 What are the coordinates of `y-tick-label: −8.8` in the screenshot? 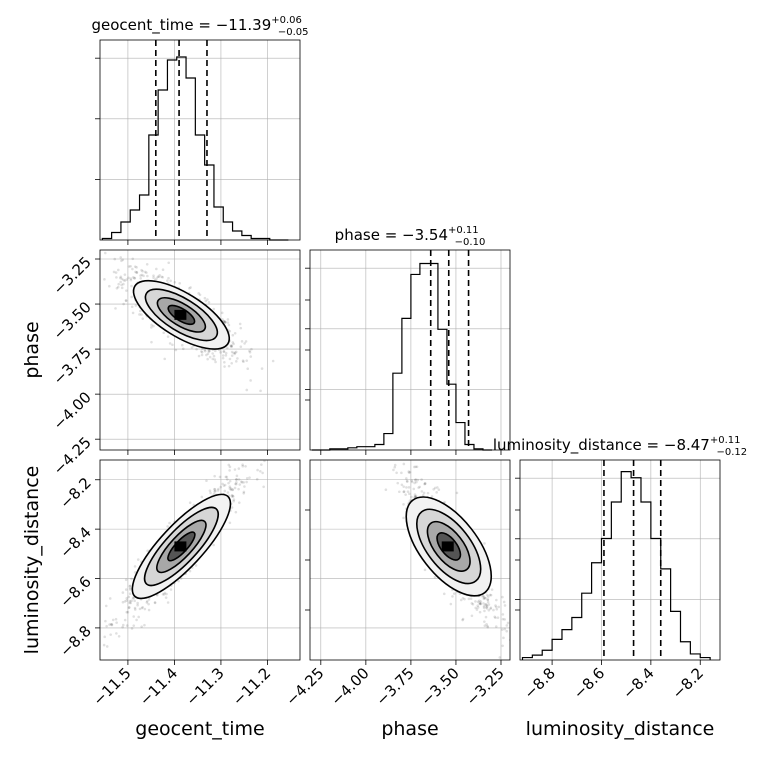 It's located at (75, 641).